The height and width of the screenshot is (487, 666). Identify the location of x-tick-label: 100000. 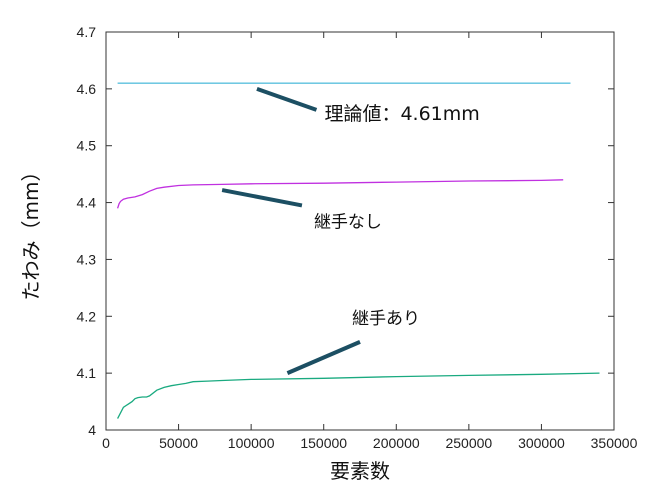
(251, 443).